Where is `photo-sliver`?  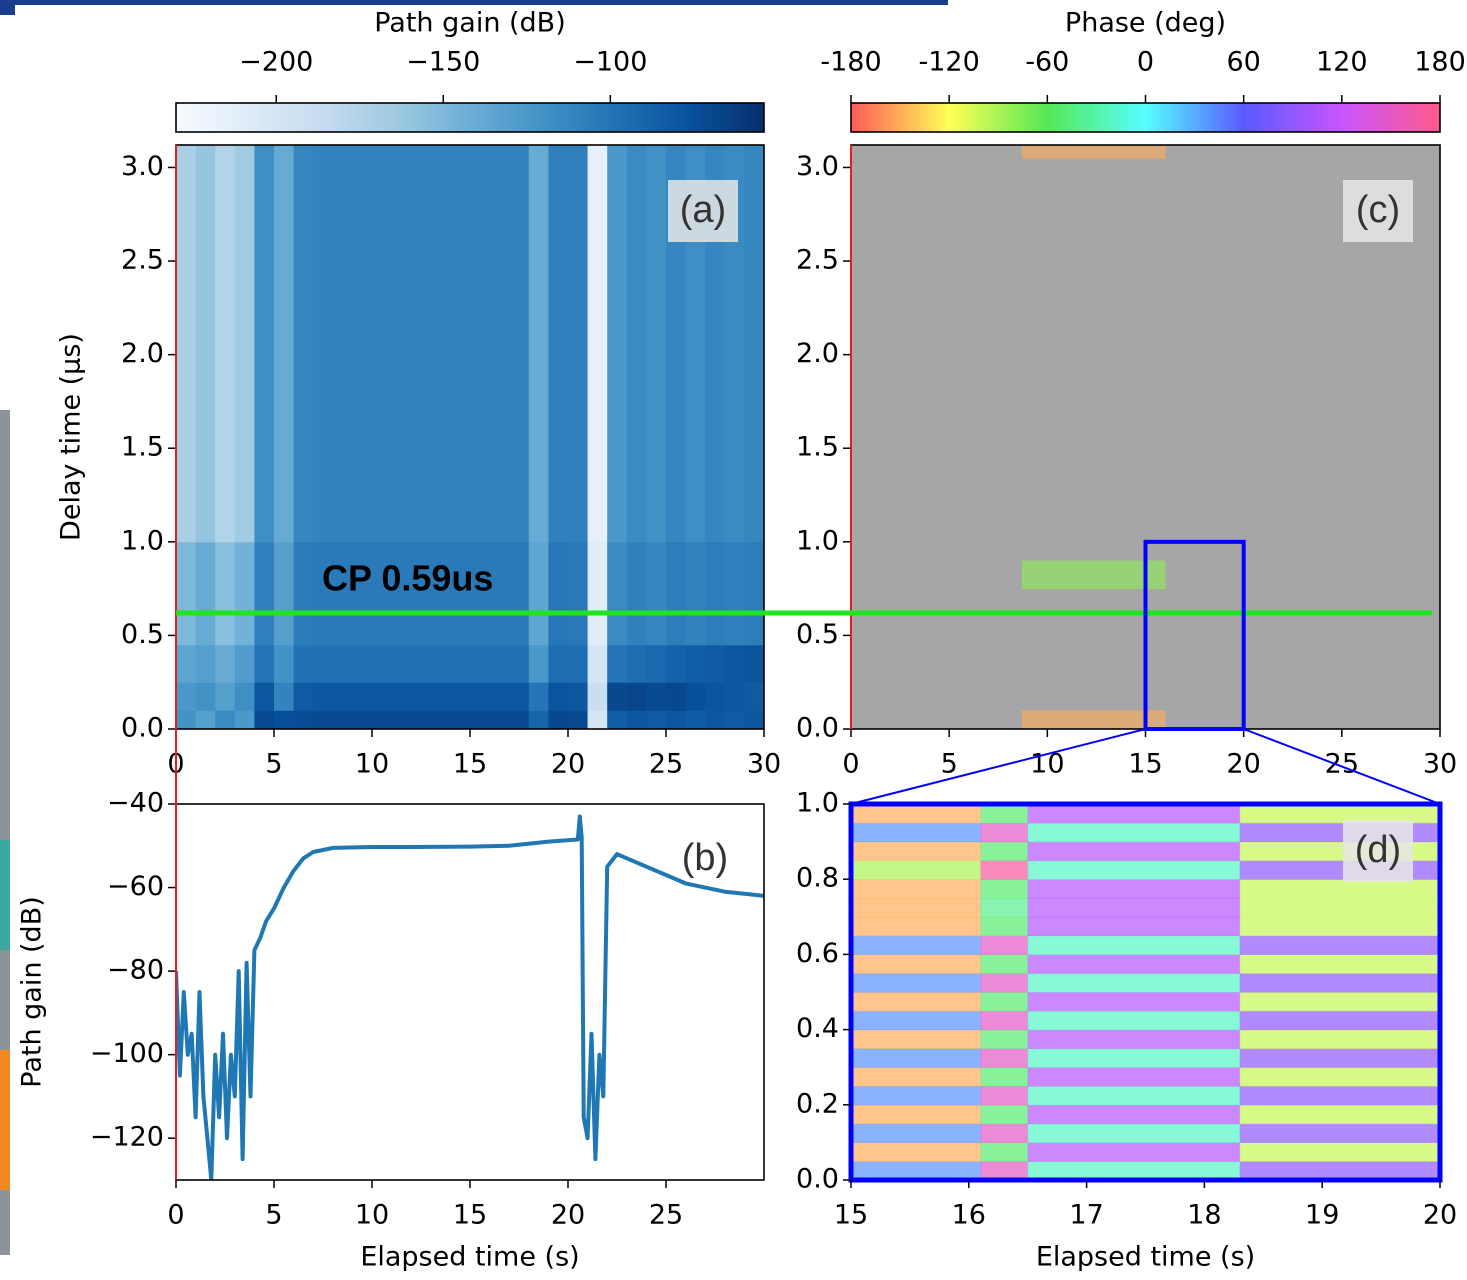 photo-sliver is located at coordinates (5, 832).